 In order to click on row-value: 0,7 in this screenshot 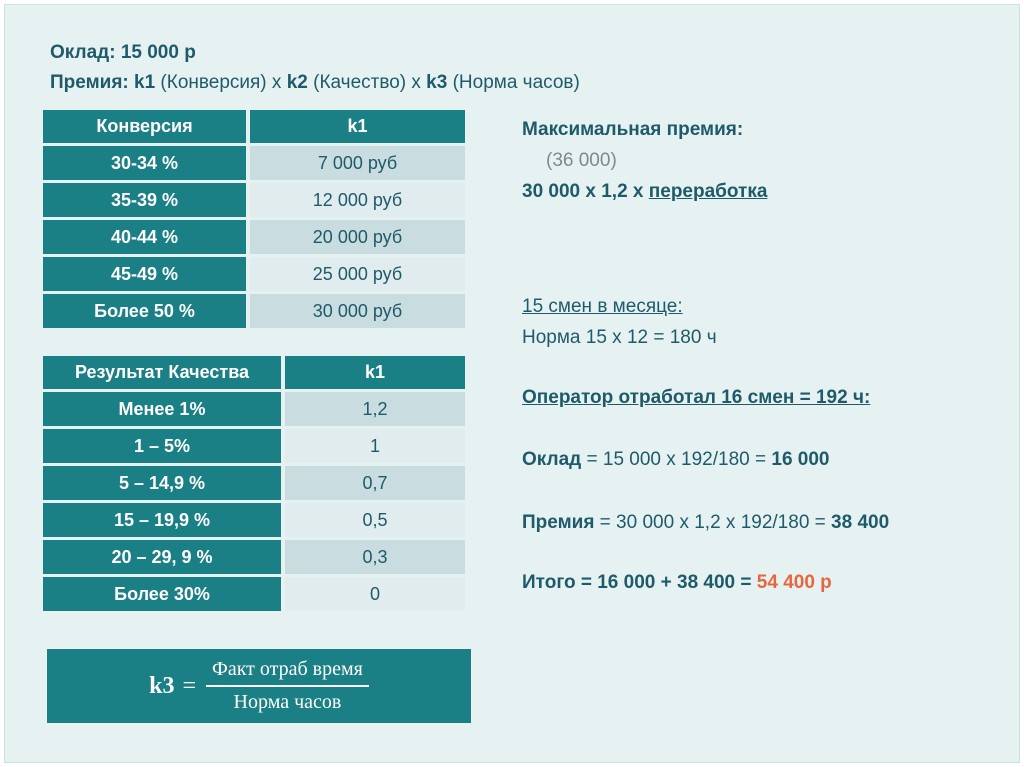, I will do `click(375, 483)`.